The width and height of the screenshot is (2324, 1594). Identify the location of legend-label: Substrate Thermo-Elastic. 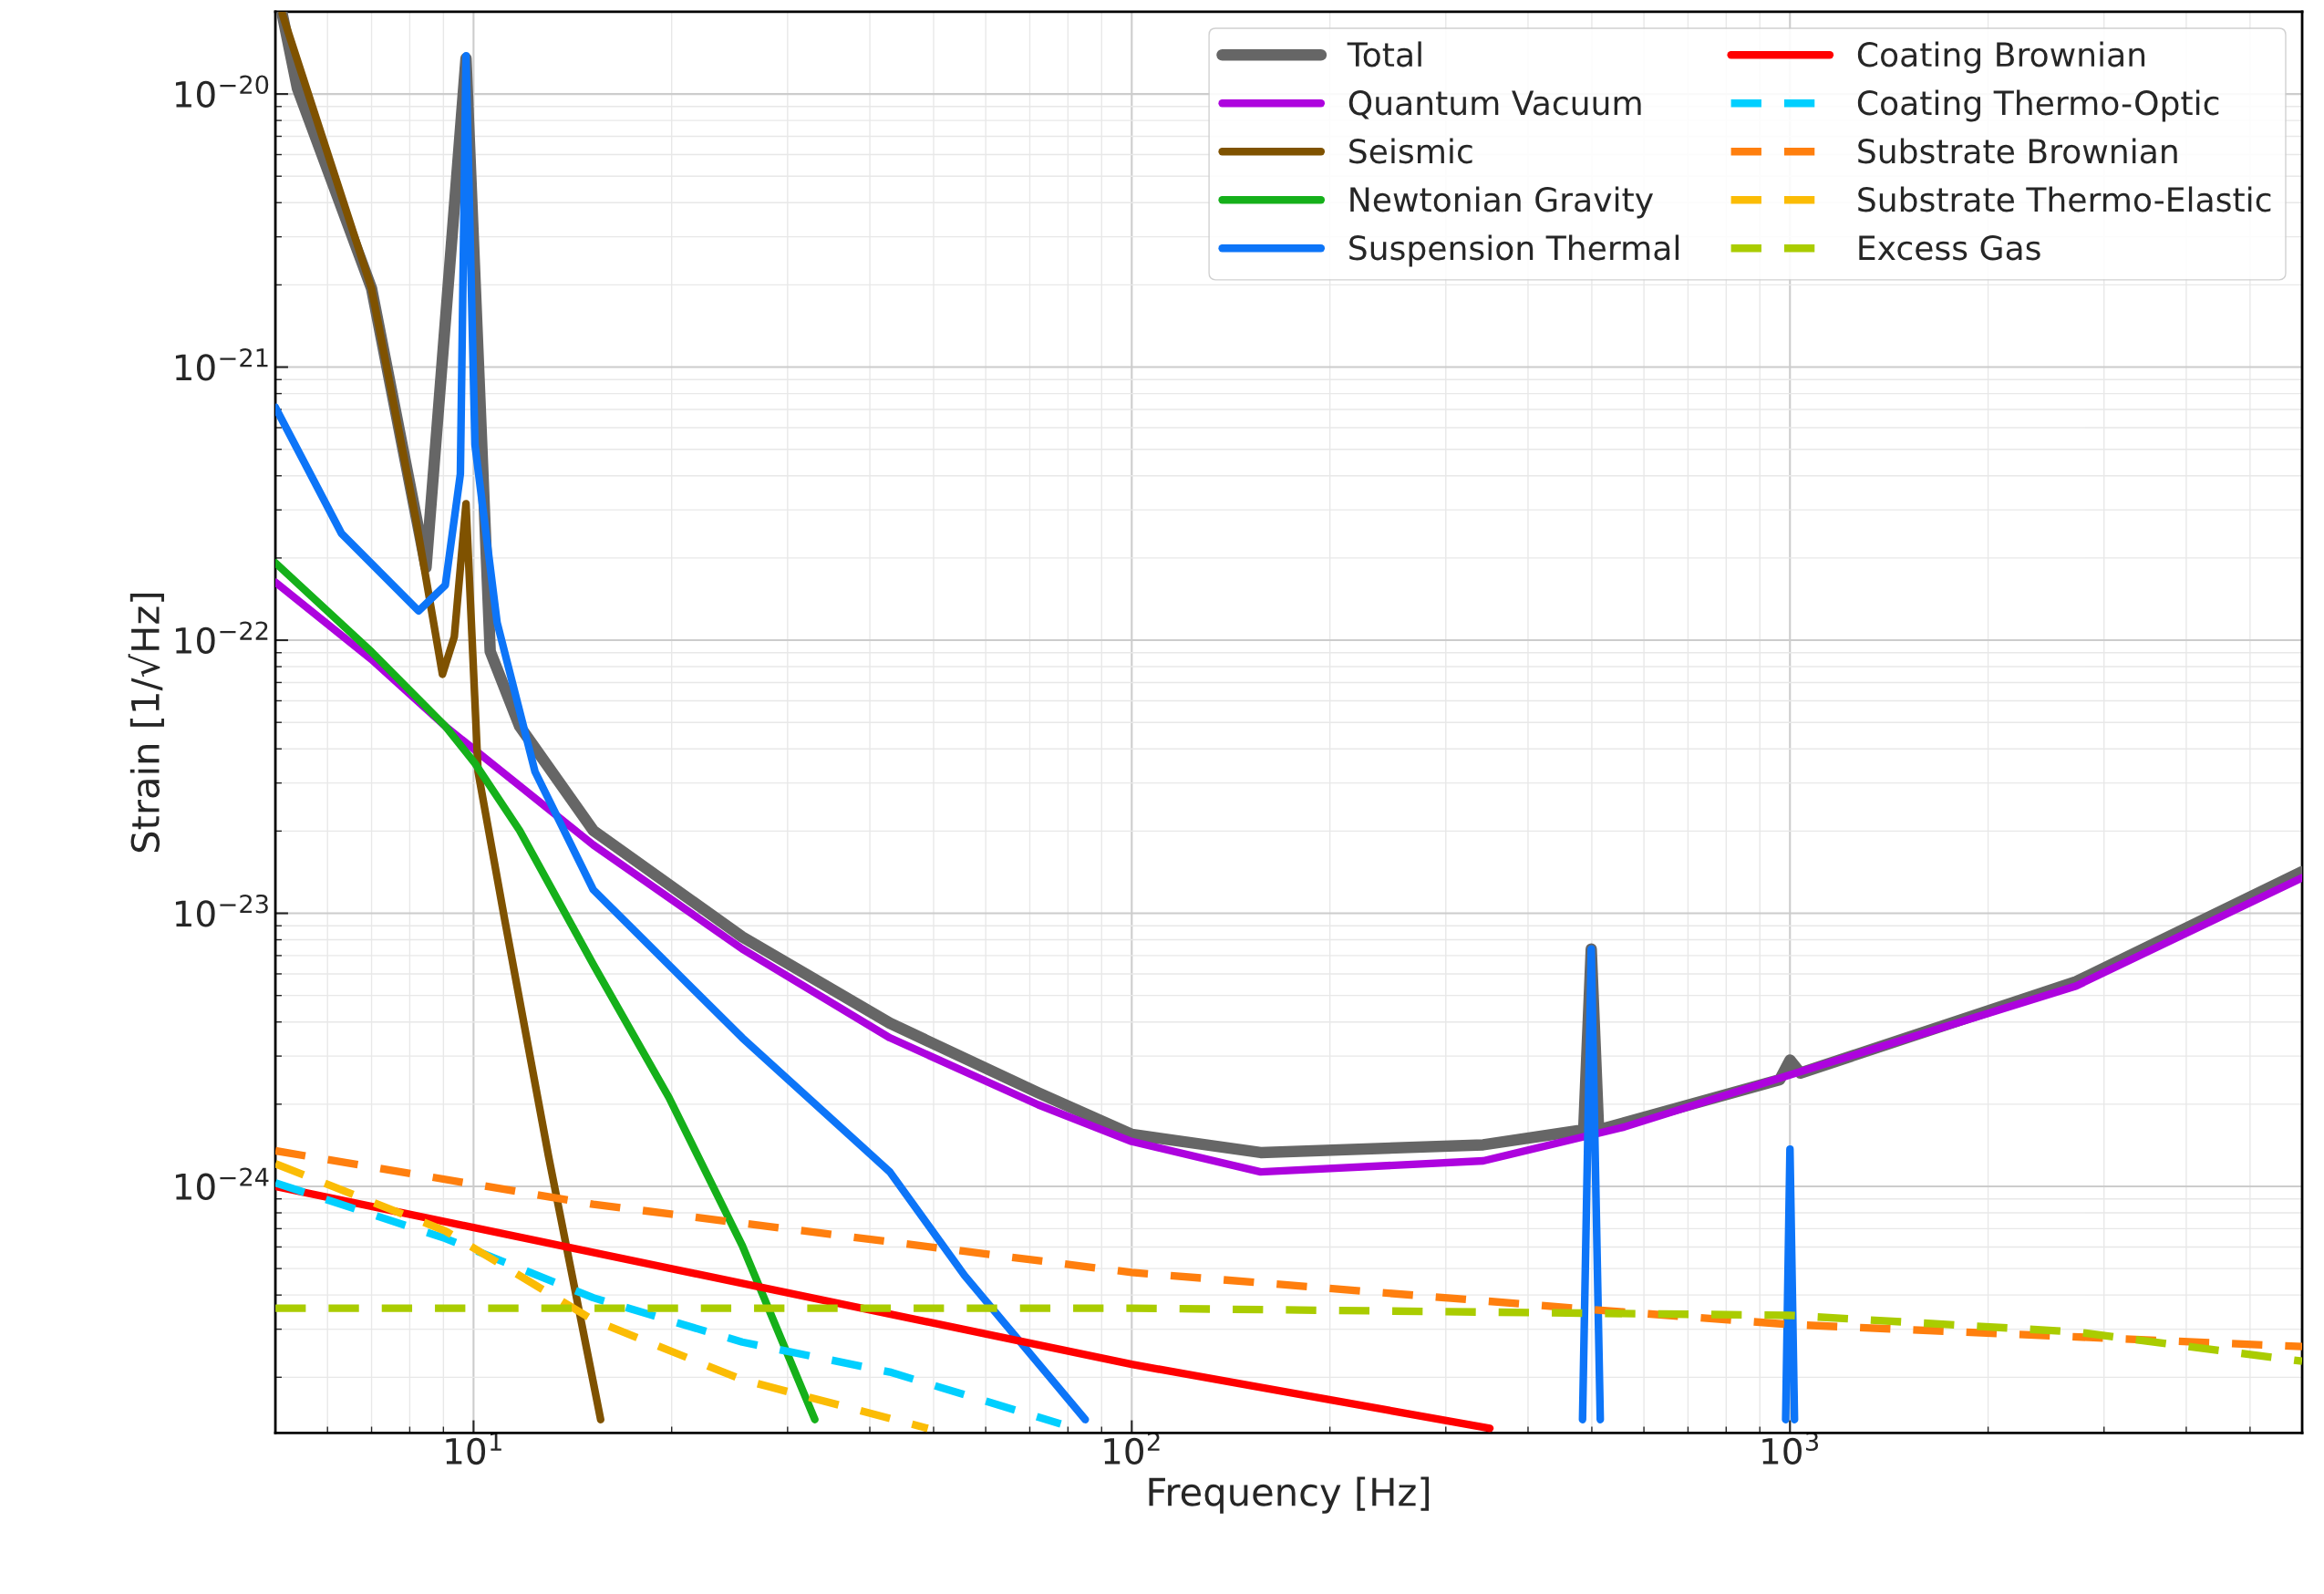
(2064, 199).